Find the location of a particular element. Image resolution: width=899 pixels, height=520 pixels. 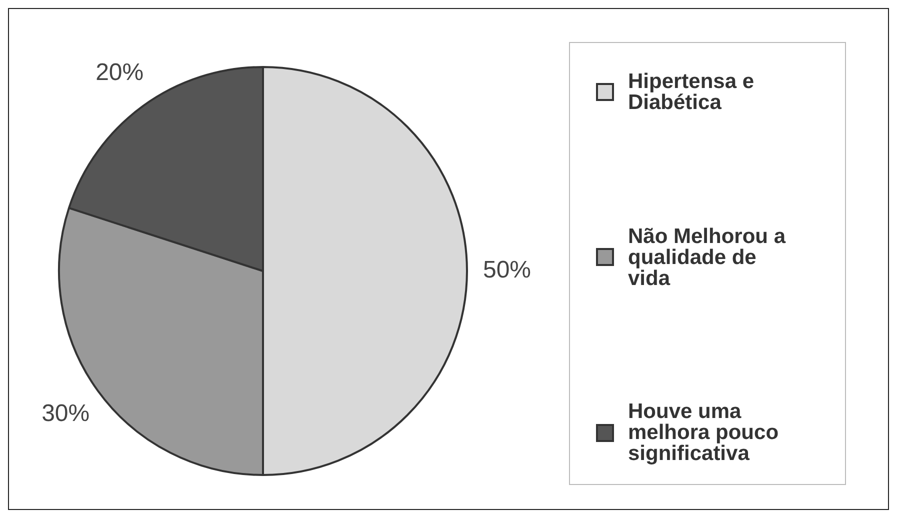

legend-label: Hipertensa e Diabética is located at coordinates (692, 92).